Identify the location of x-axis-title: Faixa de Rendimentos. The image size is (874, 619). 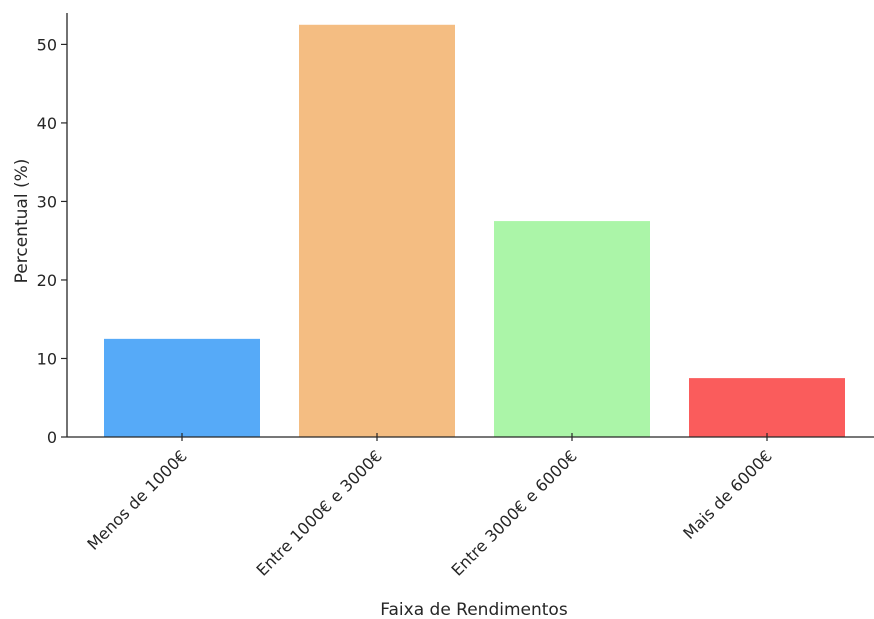
(474, 609).